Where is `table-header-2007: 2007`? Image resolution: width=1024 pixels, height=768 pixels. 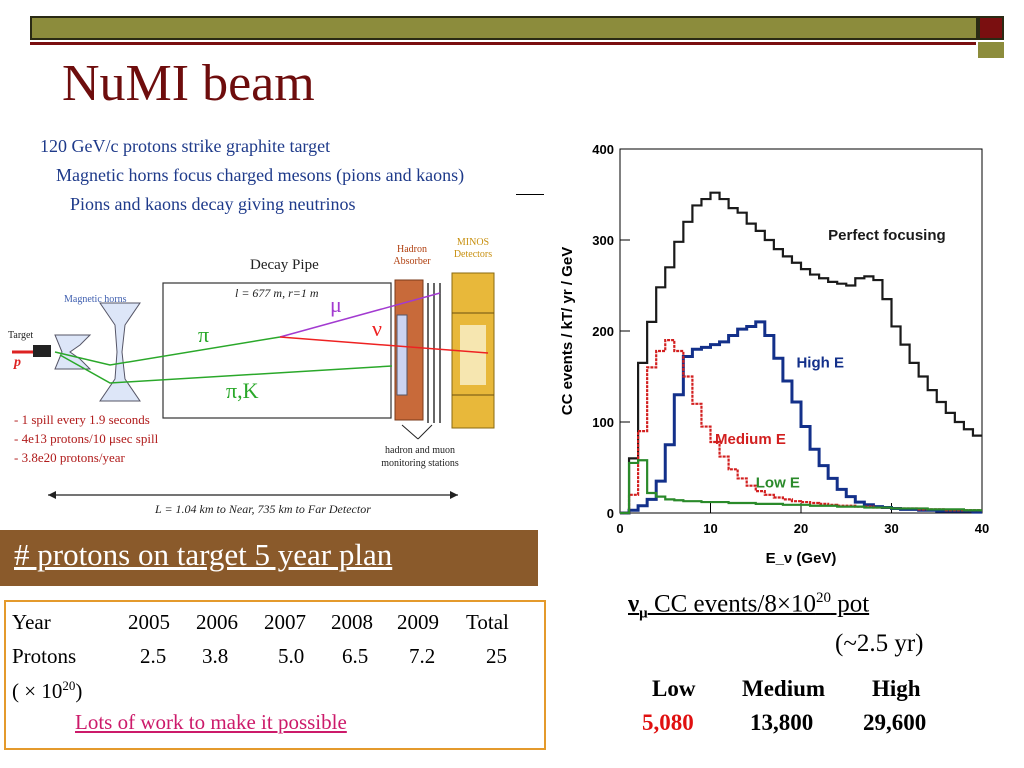 table-header-2007: 2007 is located at coordinates (285, 622).